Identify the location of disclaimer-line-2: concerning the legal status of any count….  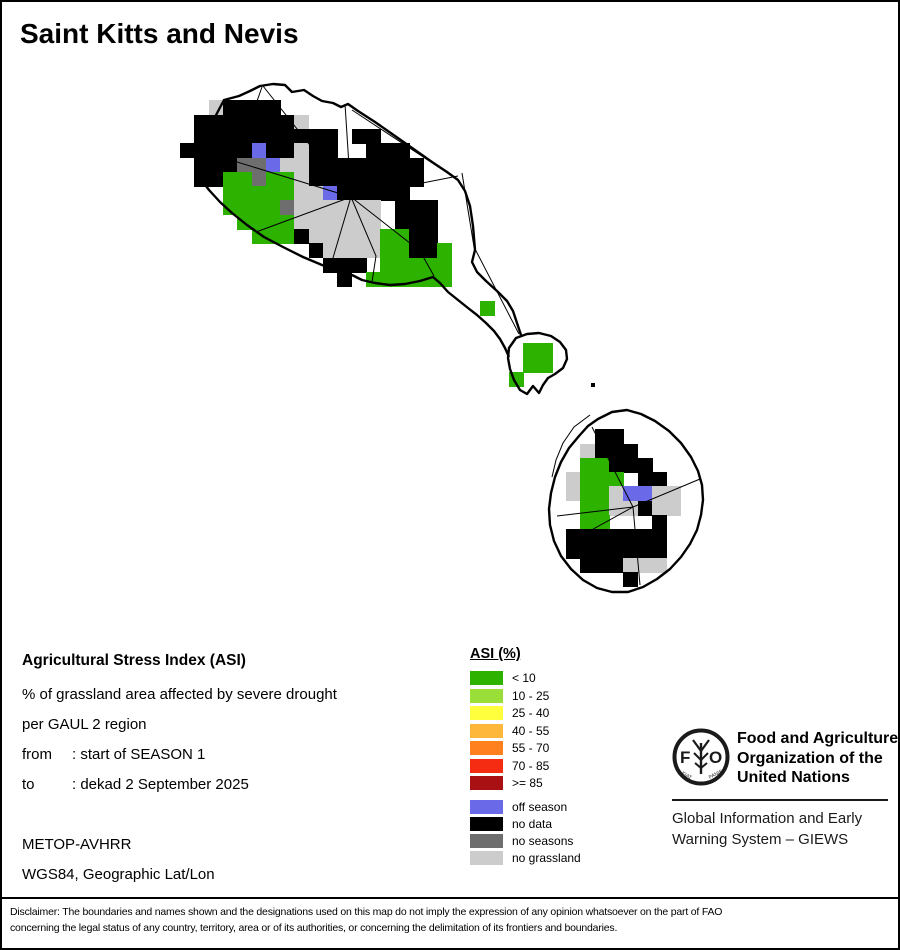
(314, 928).